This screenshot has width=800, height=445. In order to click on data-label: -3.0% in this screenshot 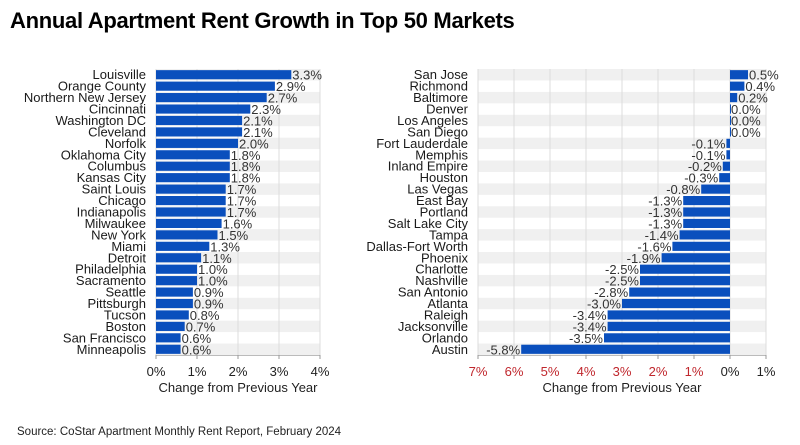, I will do `click(604, 304)`.